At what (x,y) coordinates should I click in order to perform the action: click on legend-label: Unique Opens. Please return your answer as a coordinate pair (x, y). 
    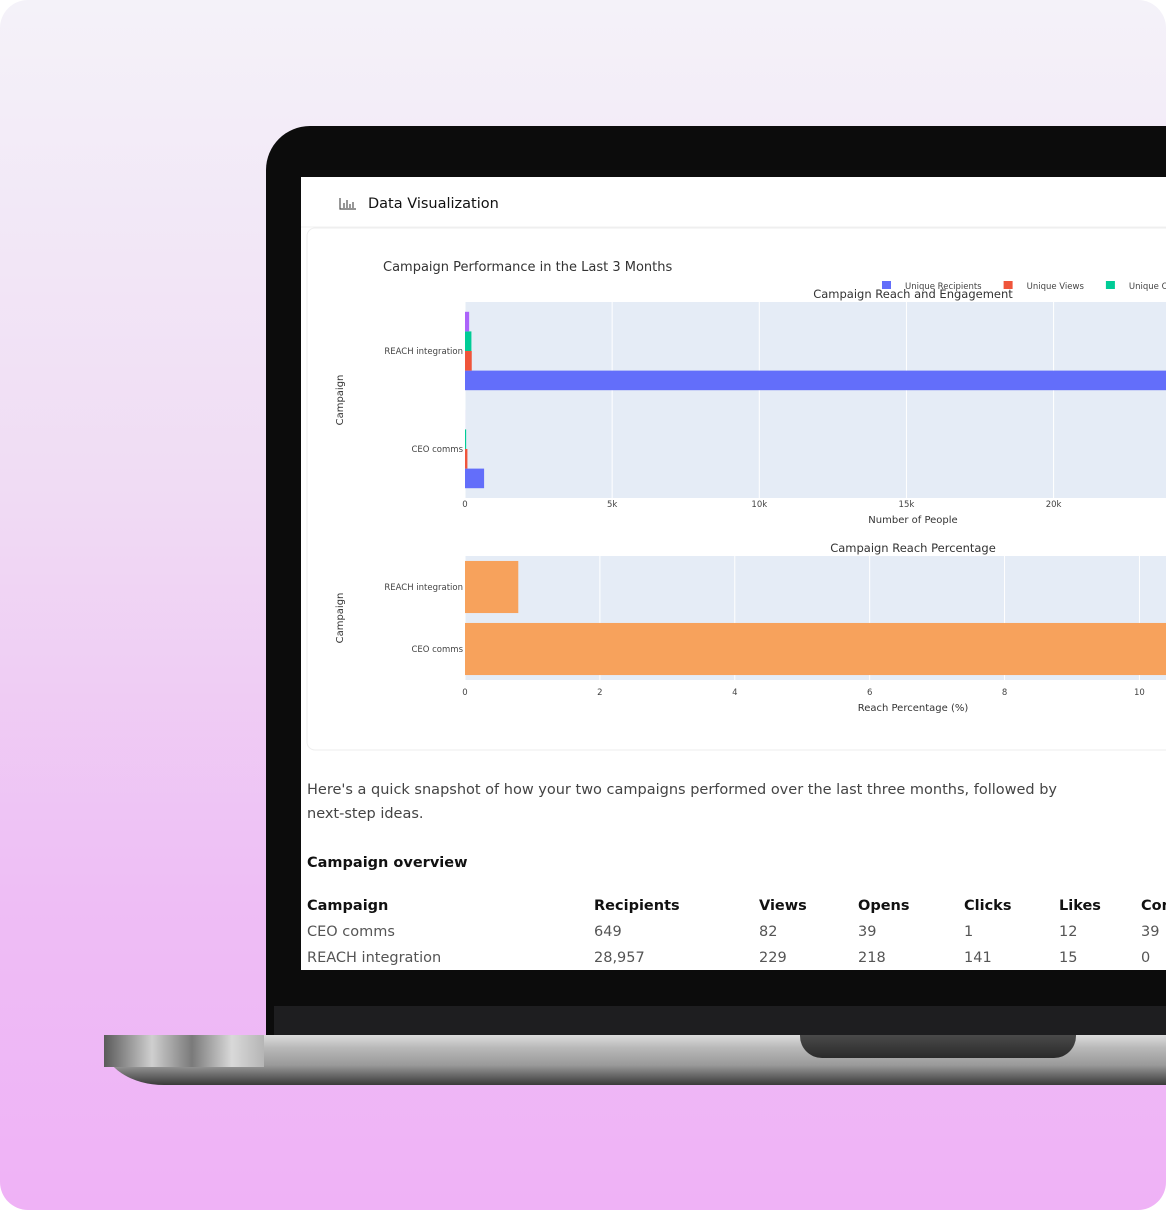
    Looking at the image, I should click on (1147, 287).